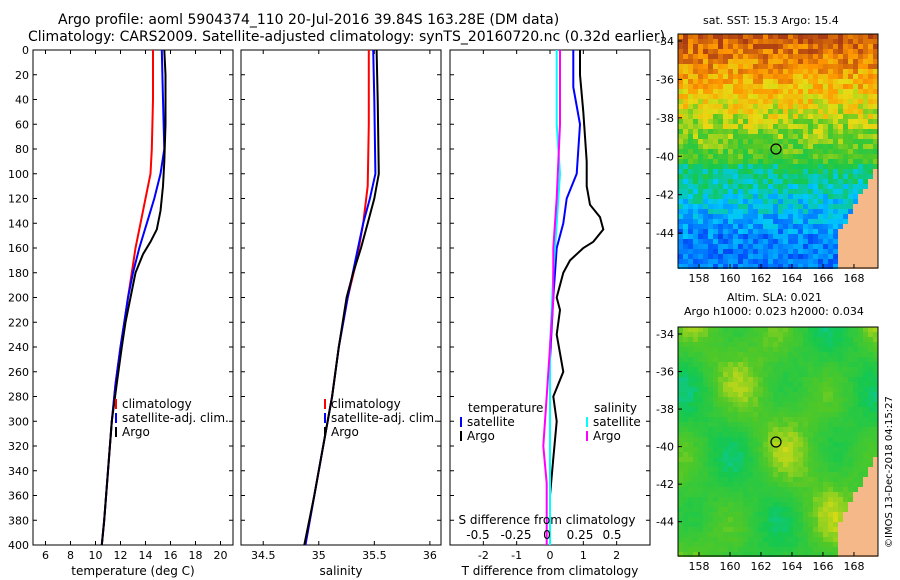 This screenshot has width=900, height=580. What do you see at coordinates (263, 555) in the screenshot?
I see `x-tick-label: 34.5` at bounding box center [263, 555].